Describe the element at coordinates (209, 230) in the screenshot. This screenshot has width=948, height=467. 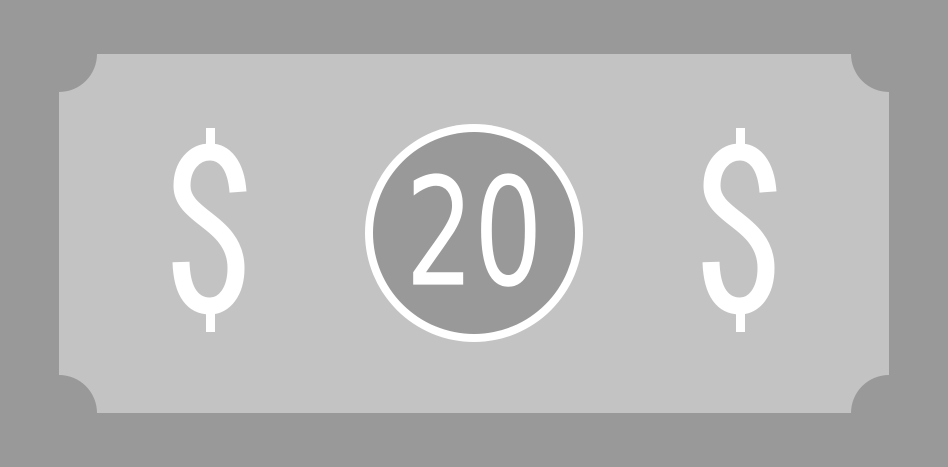
I see `left-dollar-sign-icon` at that location.